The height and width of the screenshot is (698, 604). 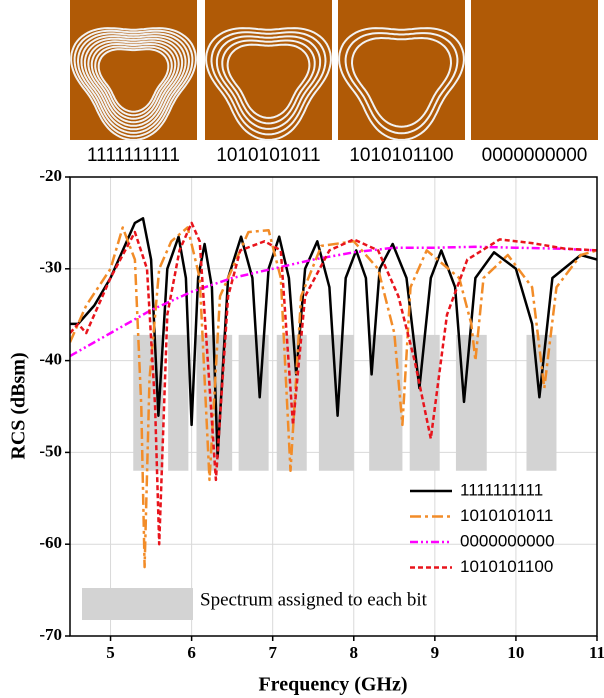 I want to click on y-tick-label: -20, so click(x=50, y=175).